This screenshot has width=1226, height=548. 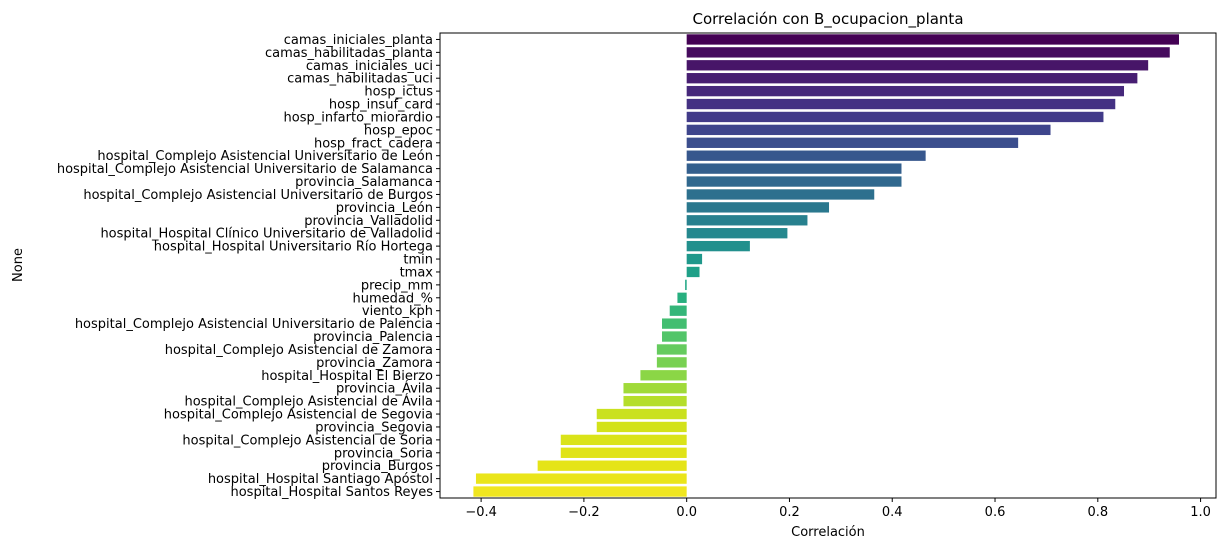 What do you see at coordinates (481, 512) in the screenshot?
I see `x-tick-label: −0.4` at bounding box center [481, 512].